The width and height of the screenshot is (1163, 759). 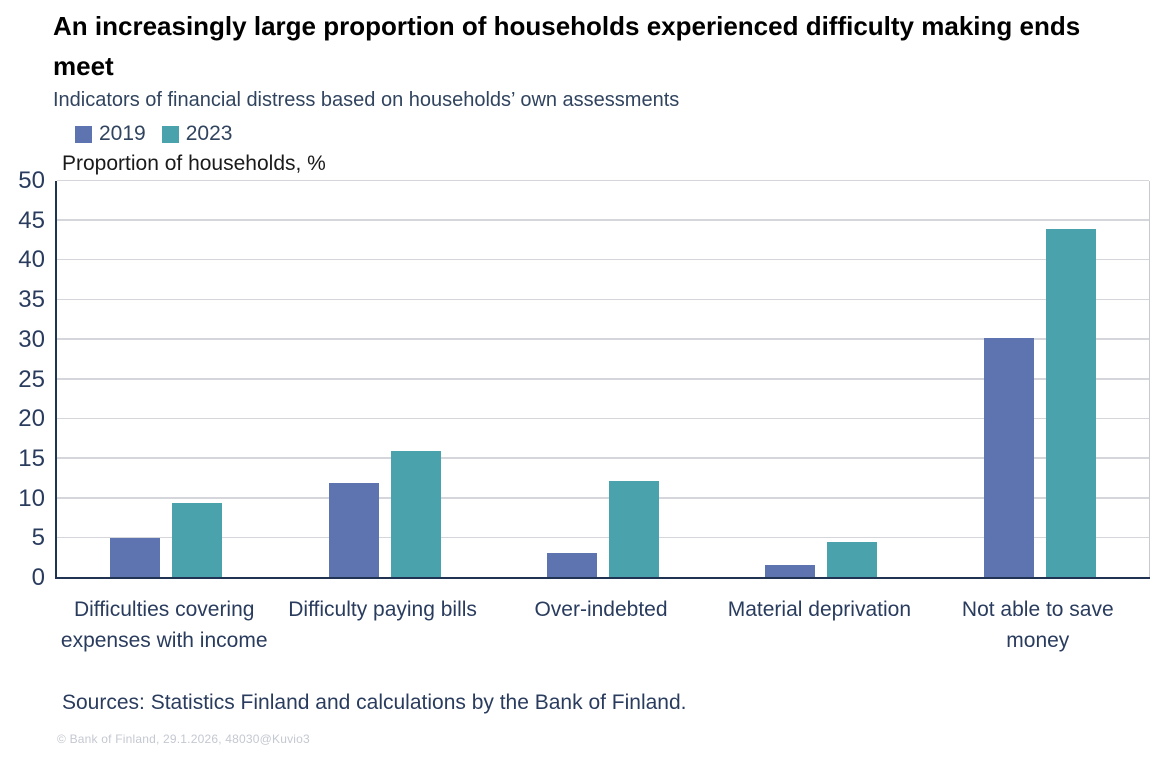 I want to click on category-label-5: Not able to save money, so click(x=1037, y=625).